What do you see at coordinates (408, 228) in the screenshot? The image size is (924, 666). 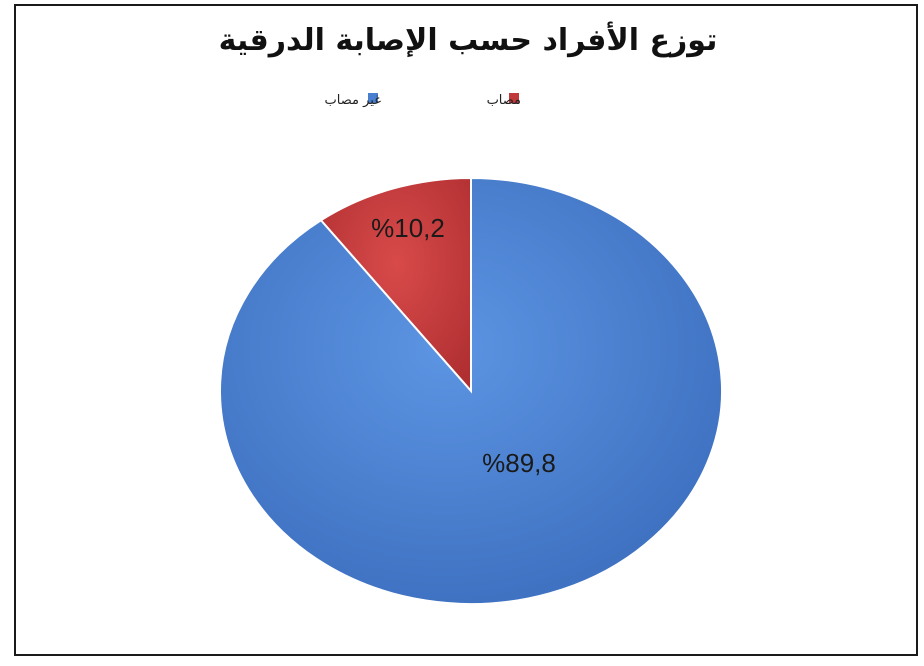 I see `data-label-red-slice: %10,2` at bounding box center [408, 228].